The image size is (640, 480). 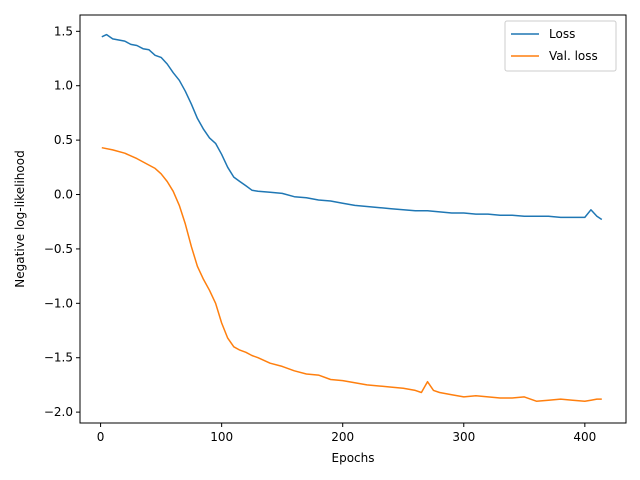 I want to click on x-tick-label: 200, so click(x=342, y=437).